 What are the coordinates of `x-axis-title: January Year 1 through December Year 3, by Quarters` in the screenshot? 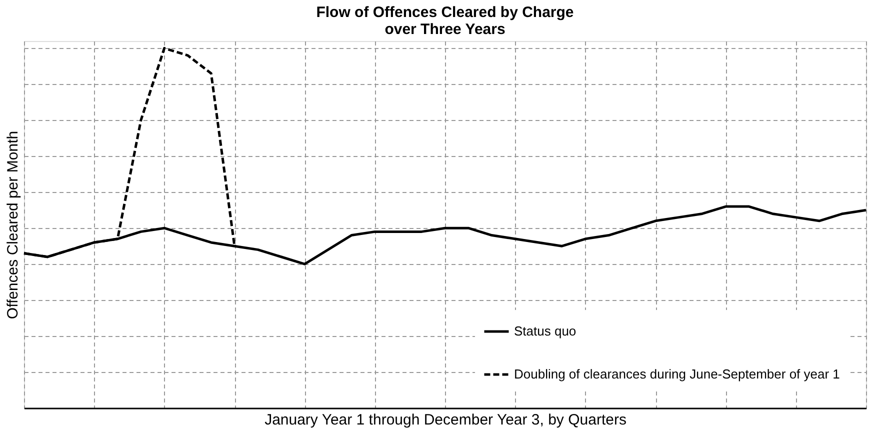 It's located at (445, 420).